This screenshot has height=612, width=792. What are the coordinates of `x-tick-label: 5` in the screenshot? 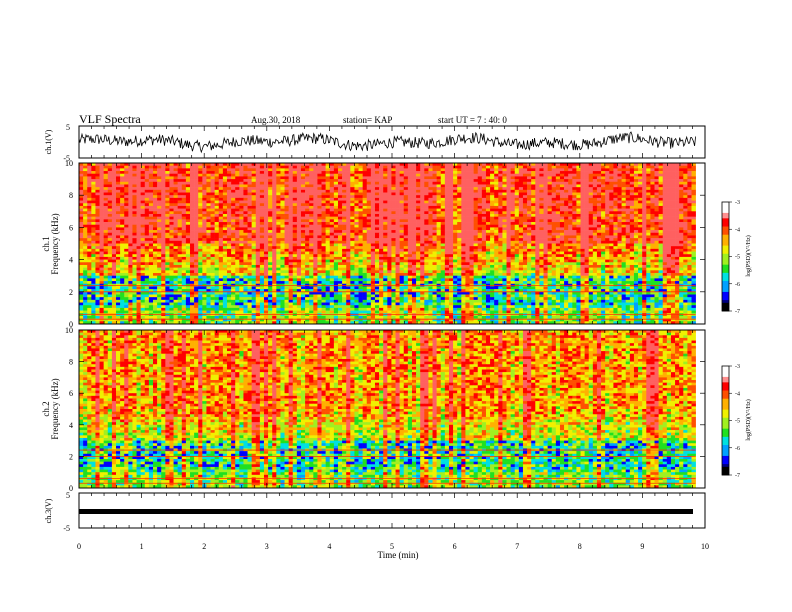 It's located at (392, 546).